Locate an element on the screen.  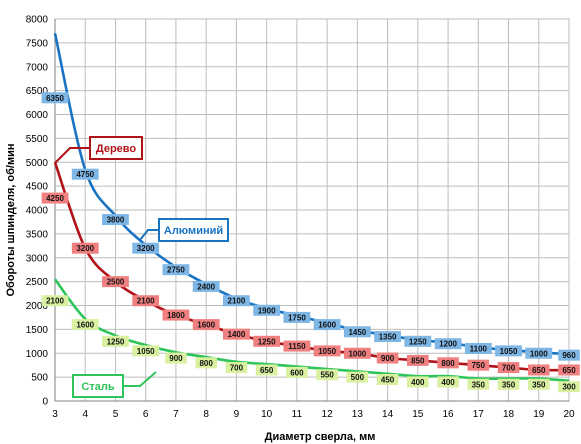
data-label-steel: 2100 is located at coordinates (55, 301).